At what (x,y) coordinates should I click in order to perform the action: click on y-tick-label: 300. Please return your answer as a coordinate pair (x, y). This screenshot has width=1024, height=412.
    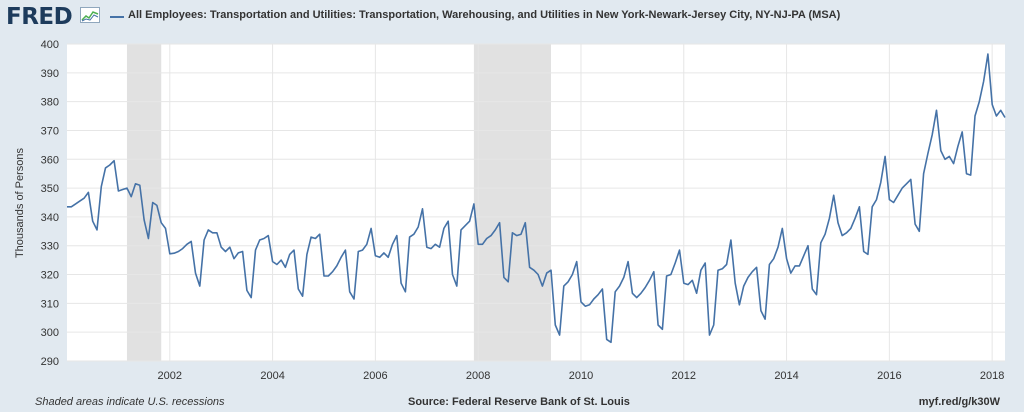
    Looking at the image, I should click on (50, 333).